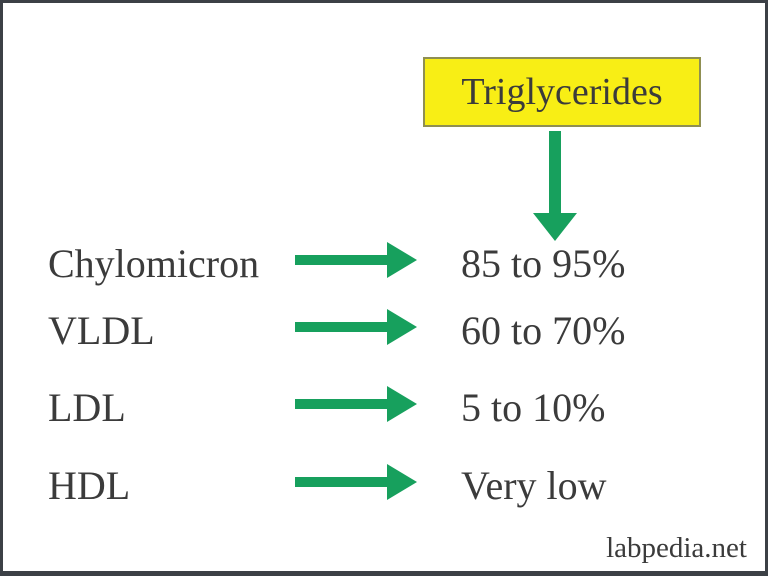  I want to click on triglyceride-value: 5 to 10%, so click(533, 407).